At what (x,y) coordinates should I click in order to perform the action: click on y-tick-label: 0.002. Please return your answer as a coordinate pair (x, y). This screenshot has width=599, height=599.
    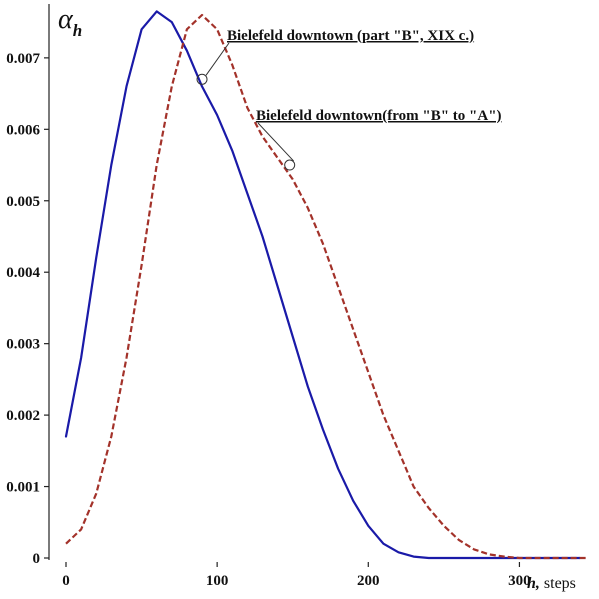
    Looking at the image, I should click on (23, 416).